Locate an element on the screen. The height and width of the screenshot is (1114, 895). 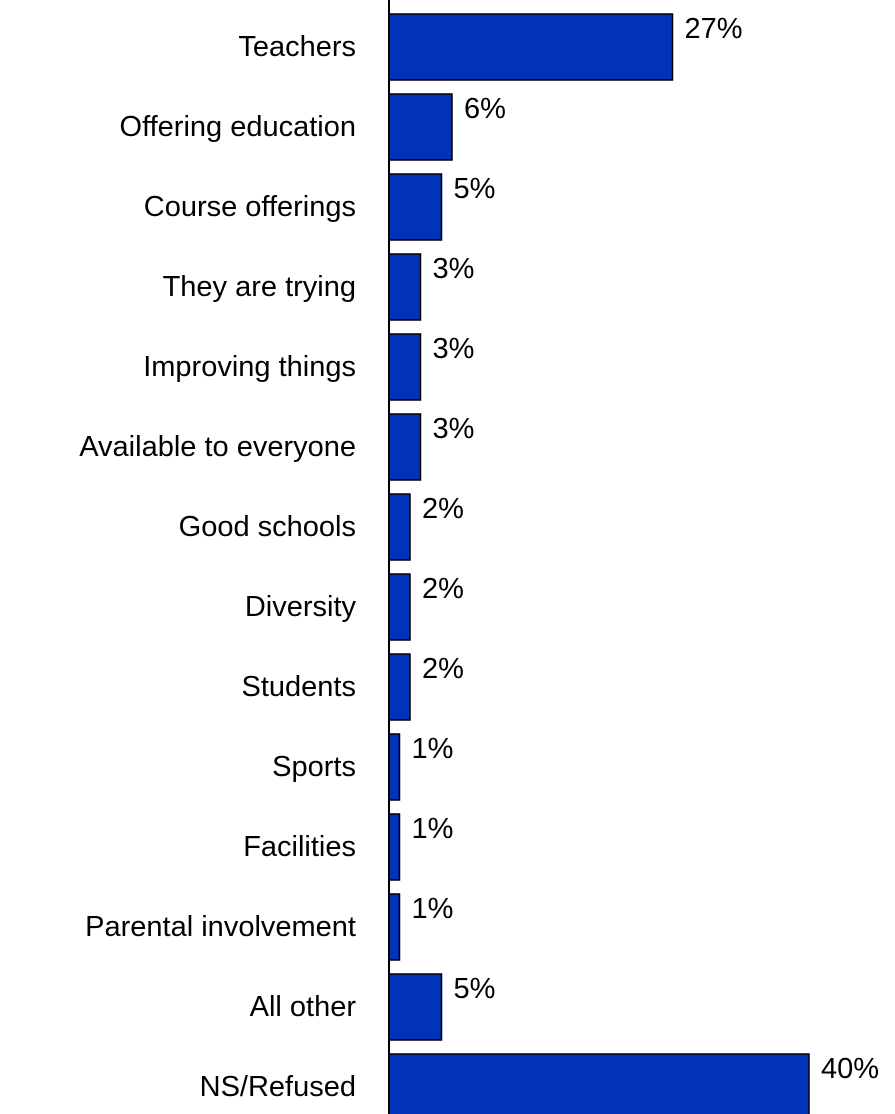
category-label: Course offerings is located at coordinates (250, 207).